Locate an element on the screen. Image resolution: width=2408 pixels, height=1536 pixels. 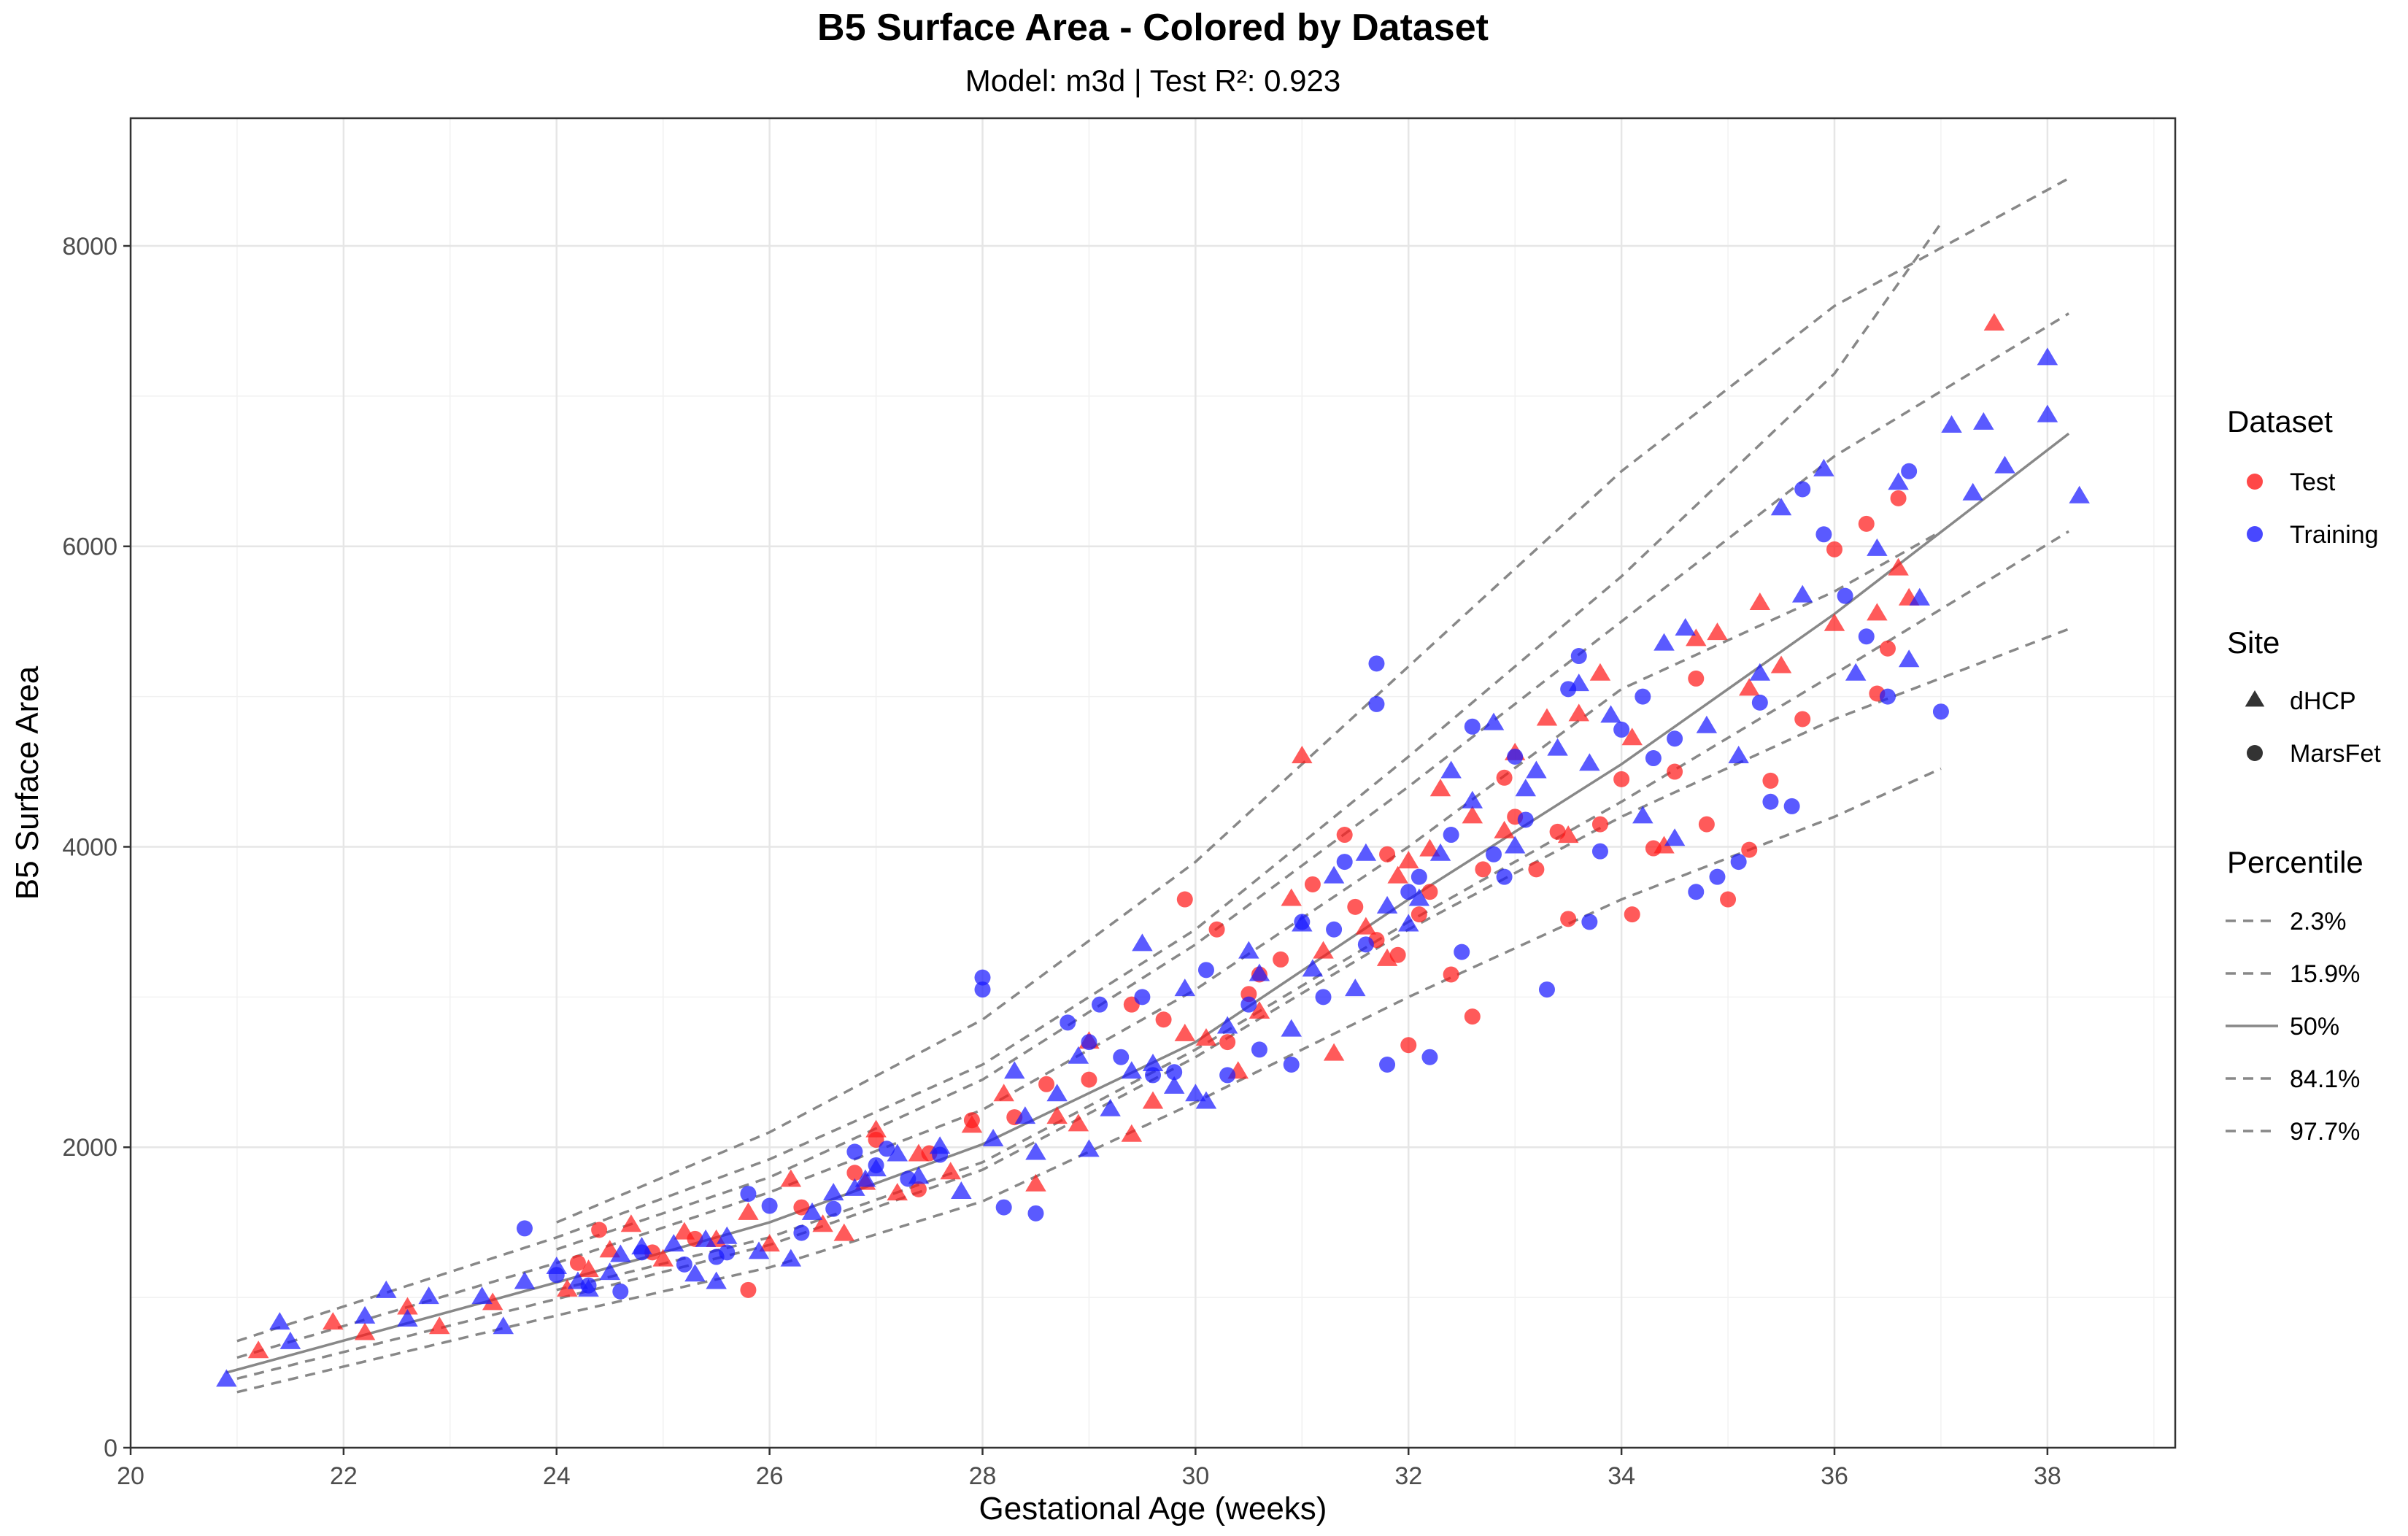
x-tick-label: 32 is located at coordinates (1408, 1476).